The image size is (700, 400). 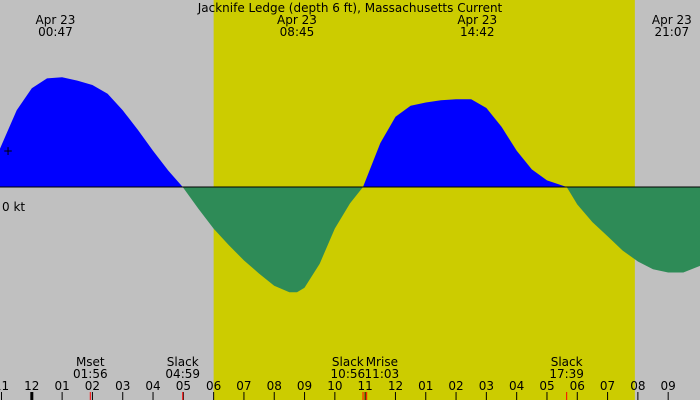 What do you see at coordinates (90, 374) in the screenshot?
I see `event-time: 01:56` at bounding box center [90, 374].